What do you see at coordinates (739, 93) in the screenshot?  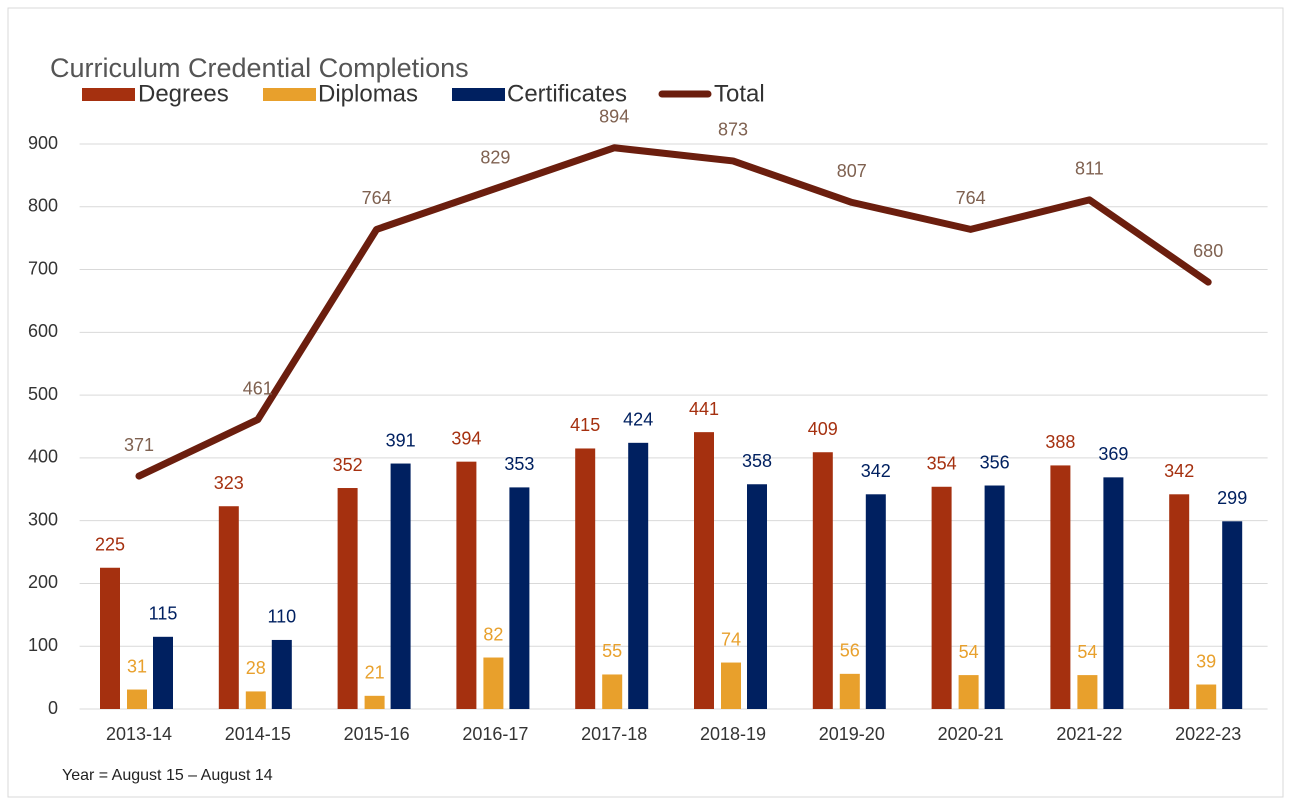 I see `legend-label: Total` at bounding box center [739, 93].